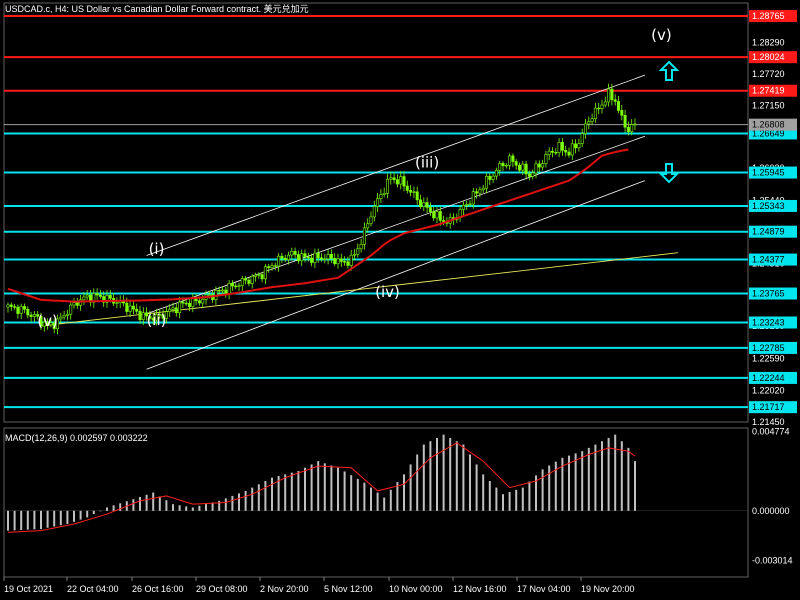  Describe the element at coordinates (768, 294) in the screenshot. I see `support-price-label: 1.23765` at that location.